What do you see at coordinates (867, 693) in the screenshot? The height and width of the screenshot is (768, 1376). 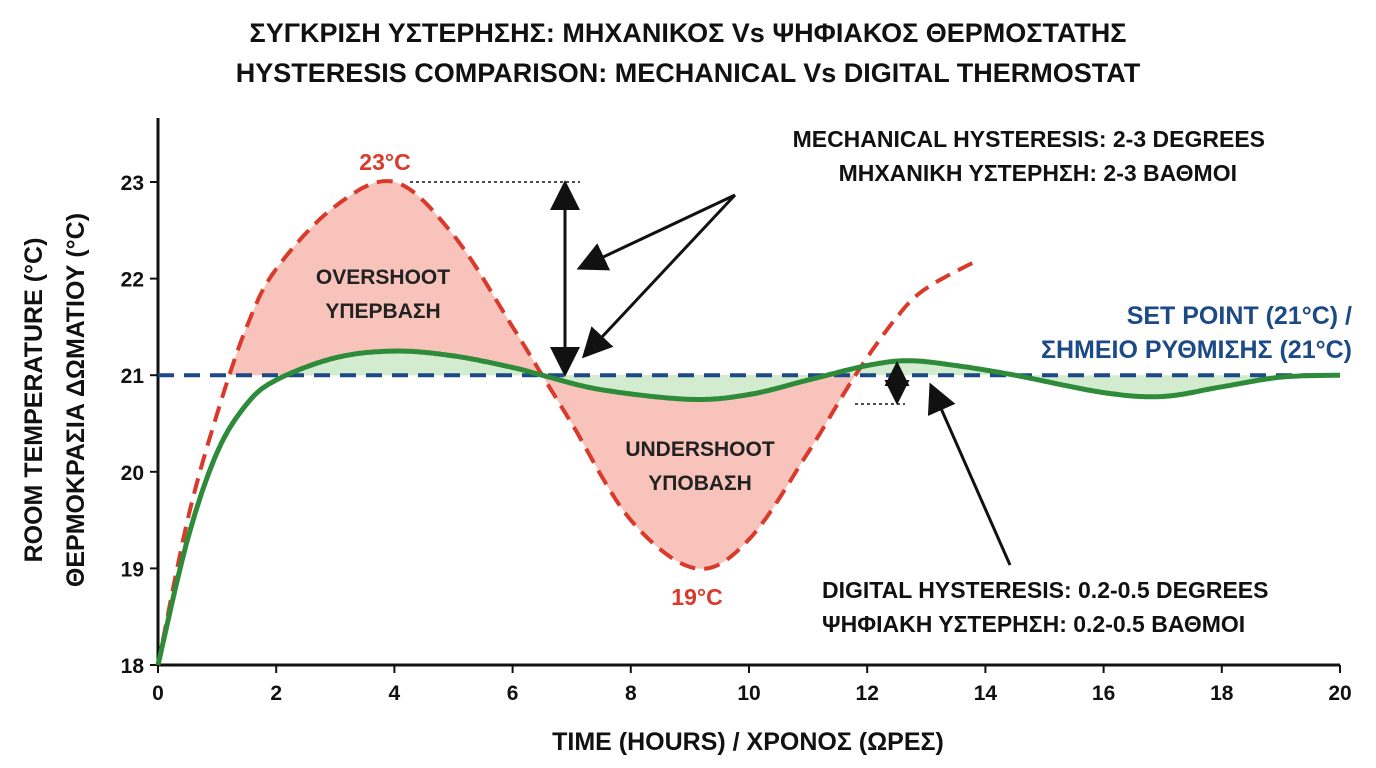 I see `x-tick-label: 12` at bounding box center [867, 693].